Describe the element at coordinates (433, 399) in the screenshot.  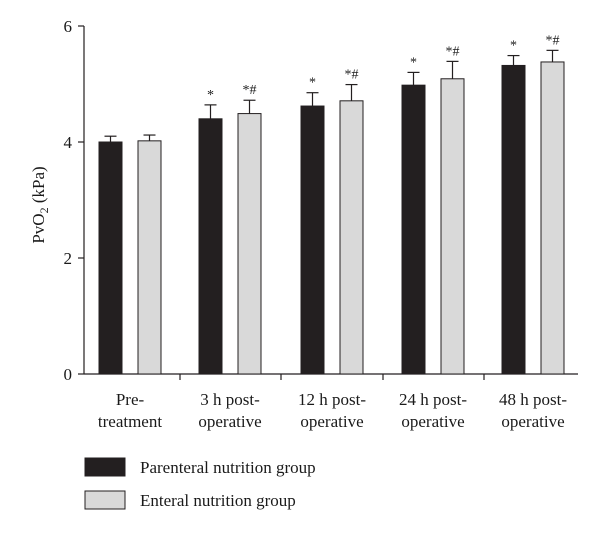
I see `x-category-label-line: 24 h post-` at that location.